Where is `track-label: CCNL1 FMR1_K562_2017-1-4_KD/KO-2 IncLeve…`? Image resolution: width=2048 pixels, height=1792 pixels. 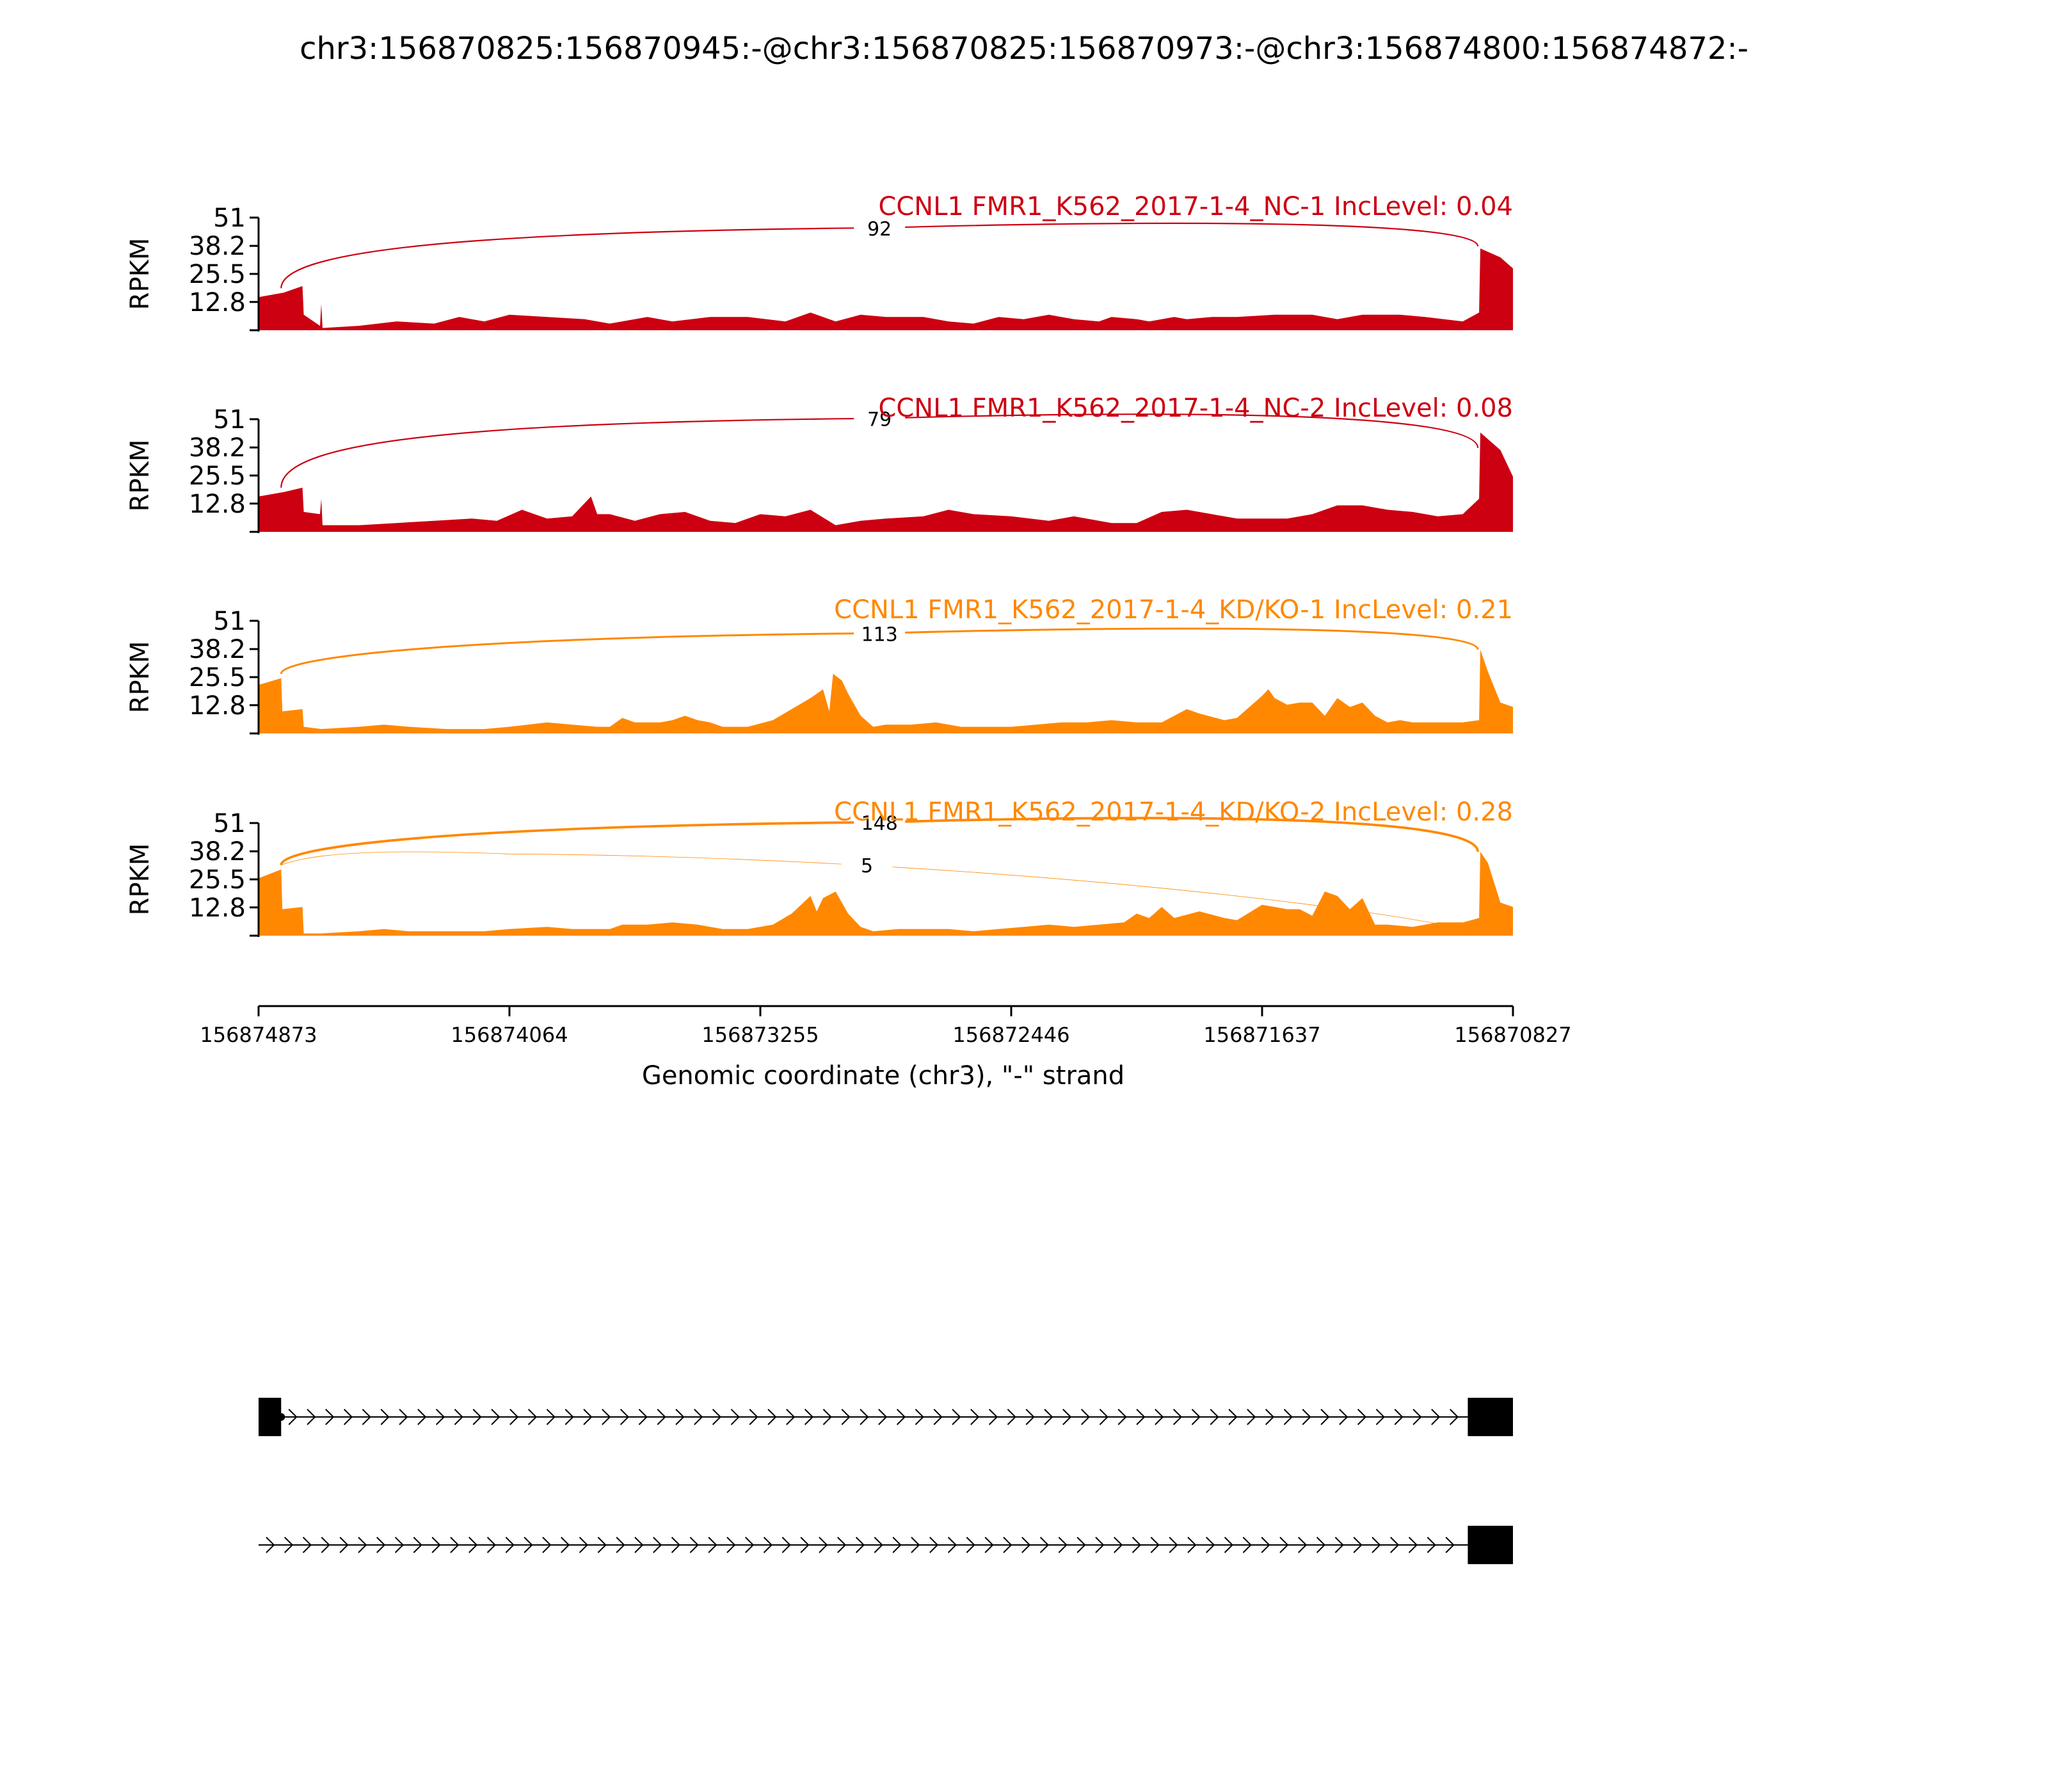 track-label: CCNL1 FMR1_K562_2017-1-4_KD/KO-2 IncLeve… is located at coordinates (1173, 812).